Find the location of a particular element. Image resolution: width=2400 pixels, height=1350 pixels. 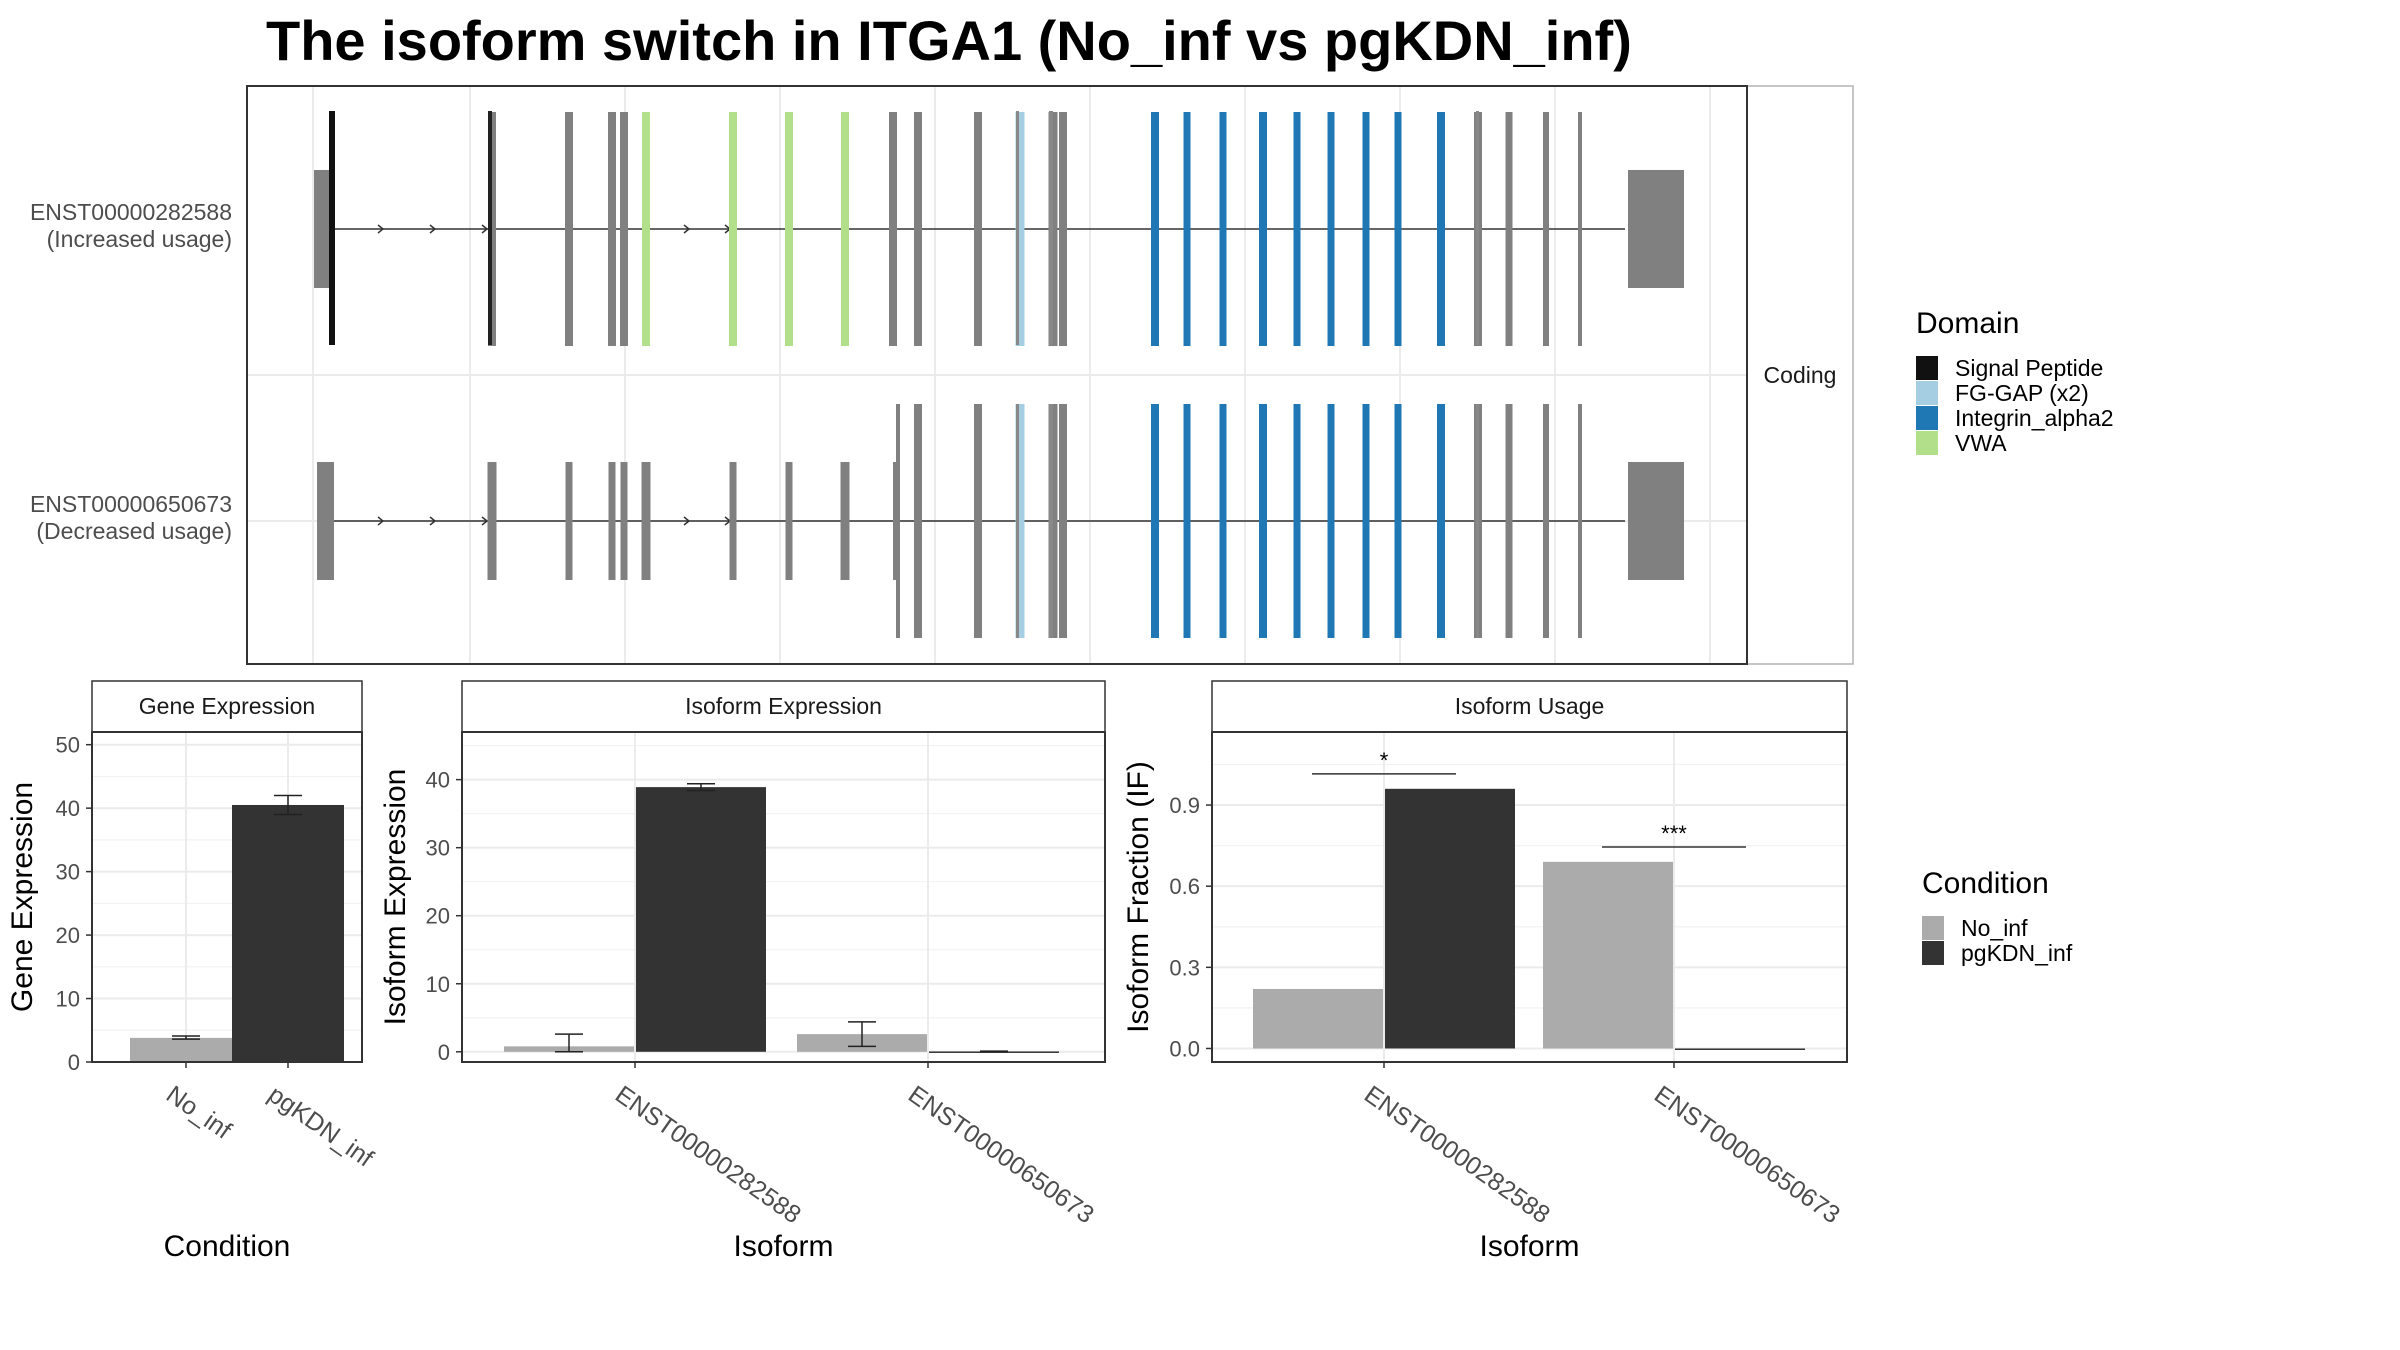

y-tick-label: 50 is located at coordinates (68, 745).